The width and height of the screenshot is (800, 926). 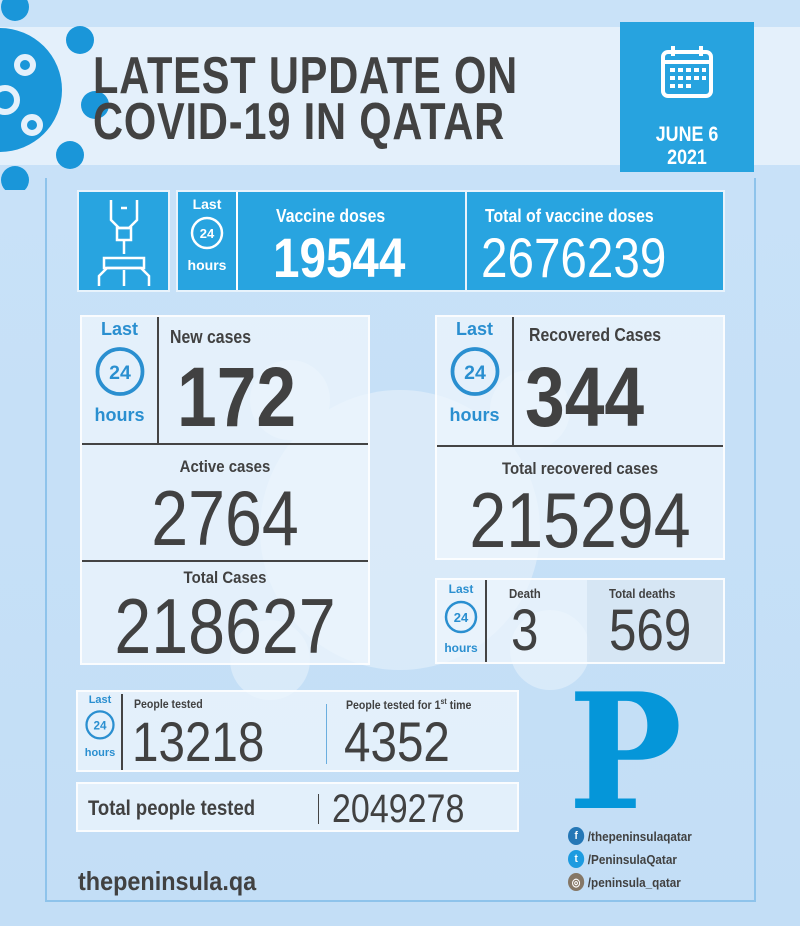 I want to click on active-cases-value: 2764, so click(x=225, y=518).